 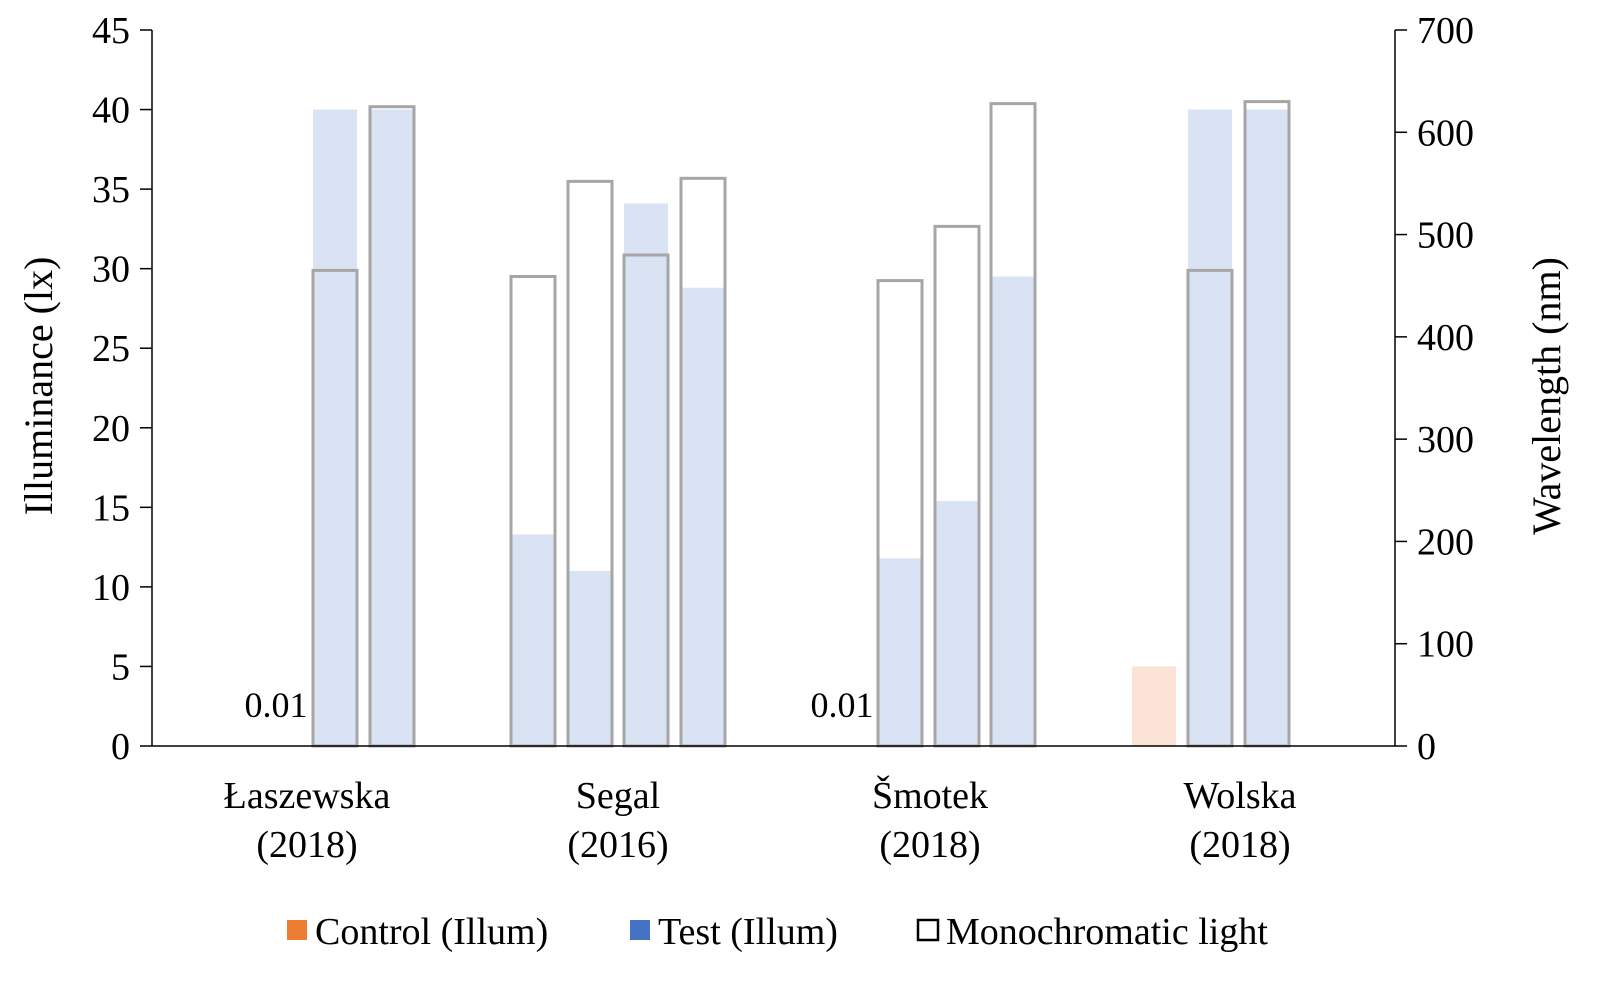 What do you see at coordinates (111, 31) in the screenshot?
I see `y-tick-label: 45` at bounding box center [111, 31].